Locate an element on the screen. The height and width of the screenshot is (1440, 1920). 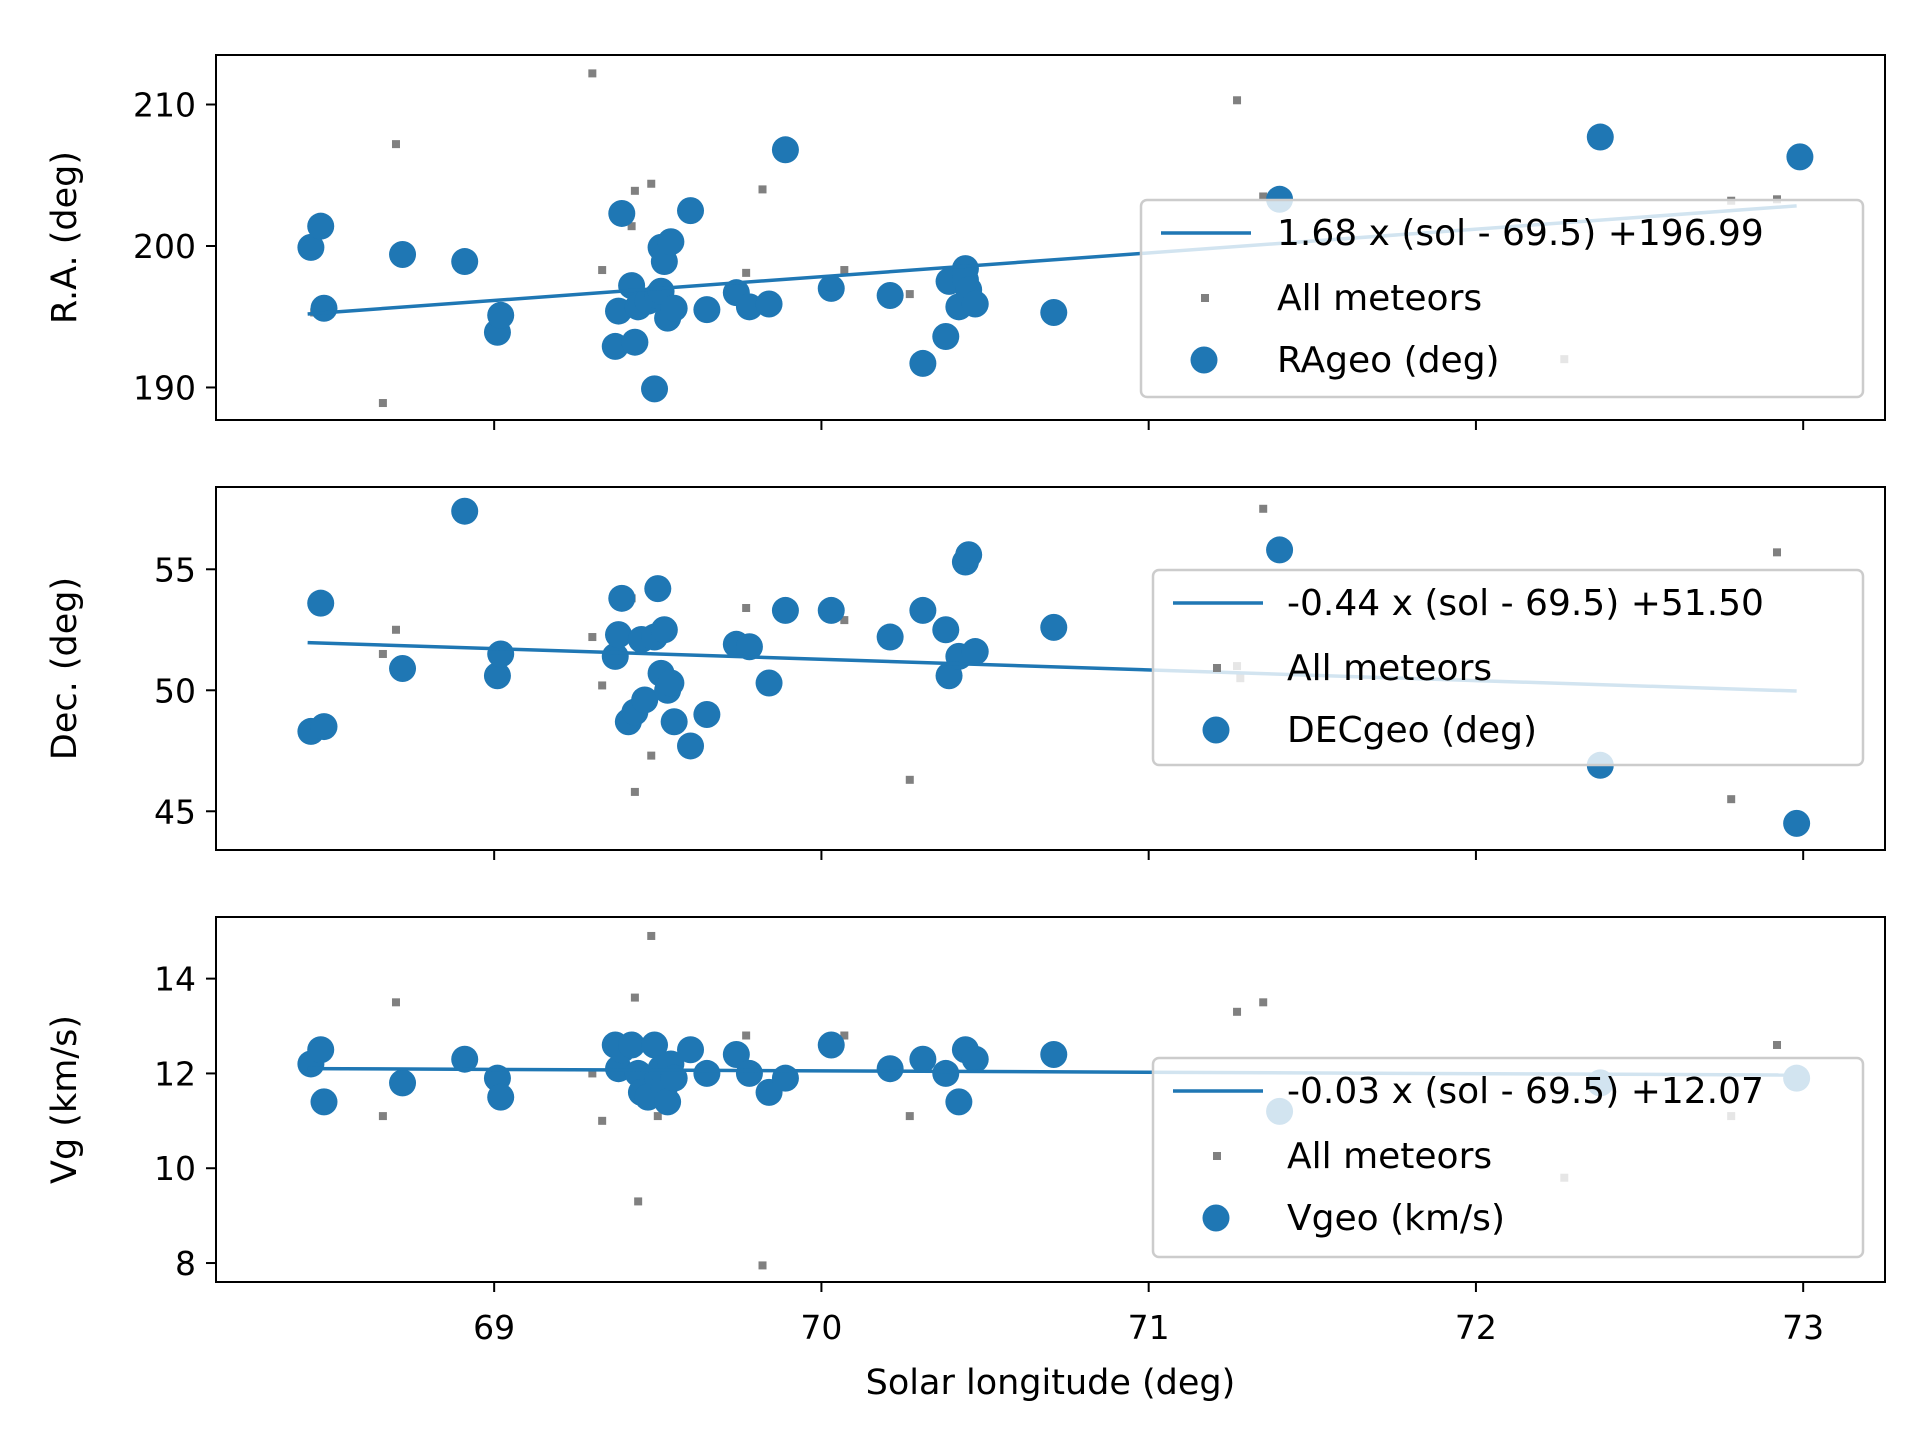
y-tick-label: 55 is located at coordinates (175, 569).